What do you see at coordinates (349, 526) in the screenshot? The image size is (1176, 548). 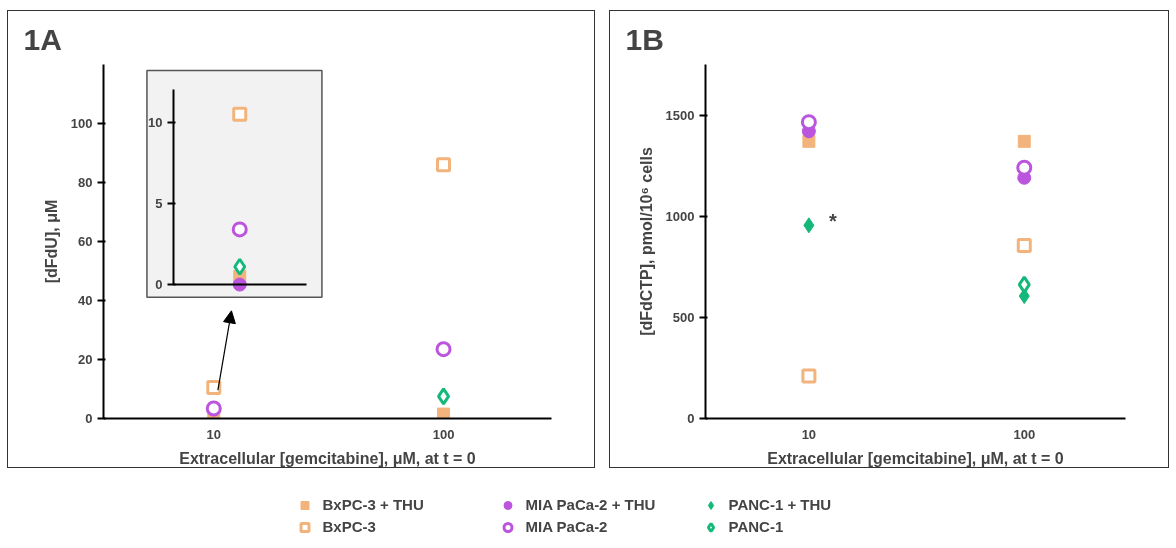 I see `legend-label: BxPC-3` at bounding box center [349, 526].